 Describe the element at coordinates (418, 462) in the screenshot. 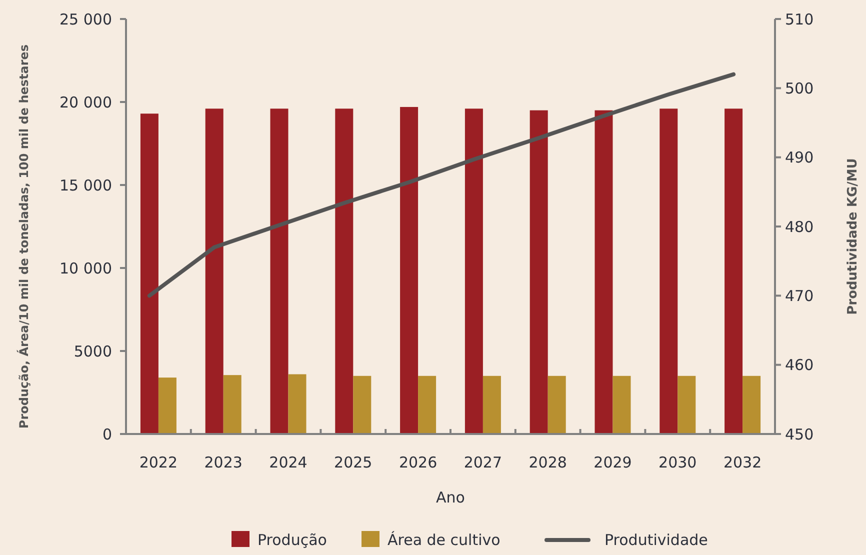

I see `x-tick-label: 2026` at that location.